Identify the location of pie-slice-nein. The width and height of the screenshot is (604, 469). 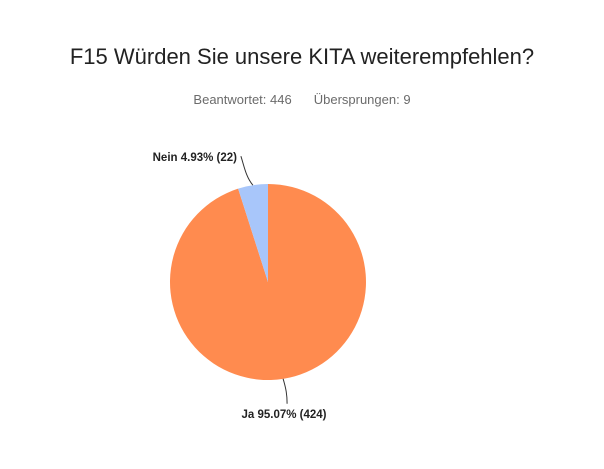
(253, 233).